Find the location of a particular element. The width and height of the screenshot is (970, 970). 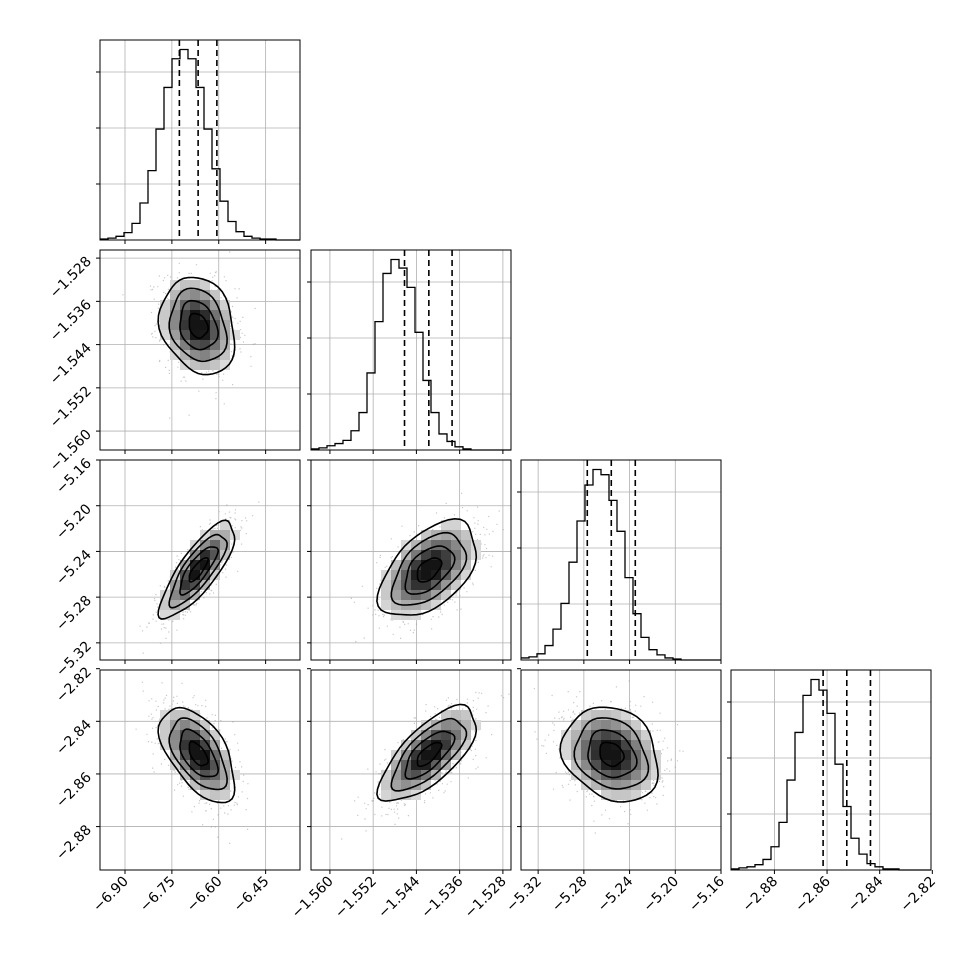

x-tick-label: −6.60 is located at coordinates (205, 895).